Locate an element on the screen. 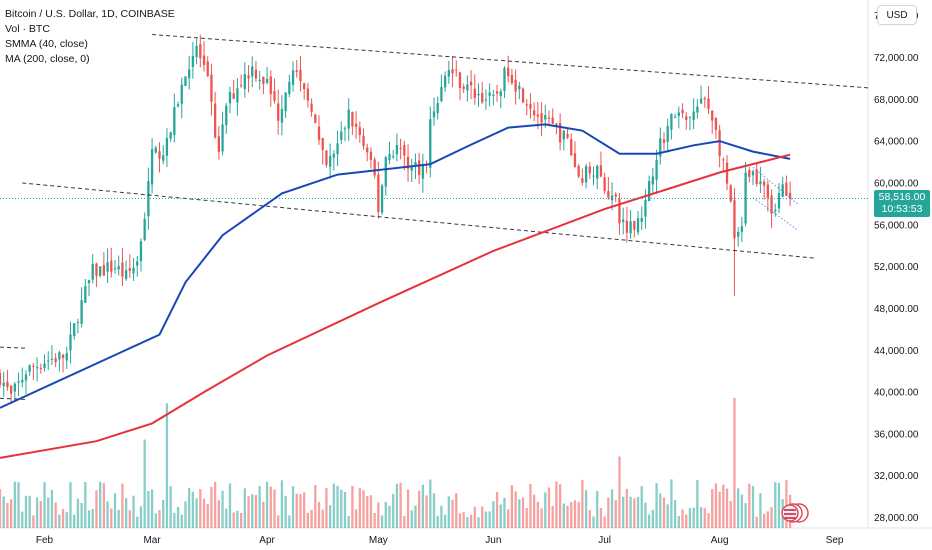 The image size is (932, 550). volume-indicator-label: Vol · BTC is located at coordinates (27, 29).